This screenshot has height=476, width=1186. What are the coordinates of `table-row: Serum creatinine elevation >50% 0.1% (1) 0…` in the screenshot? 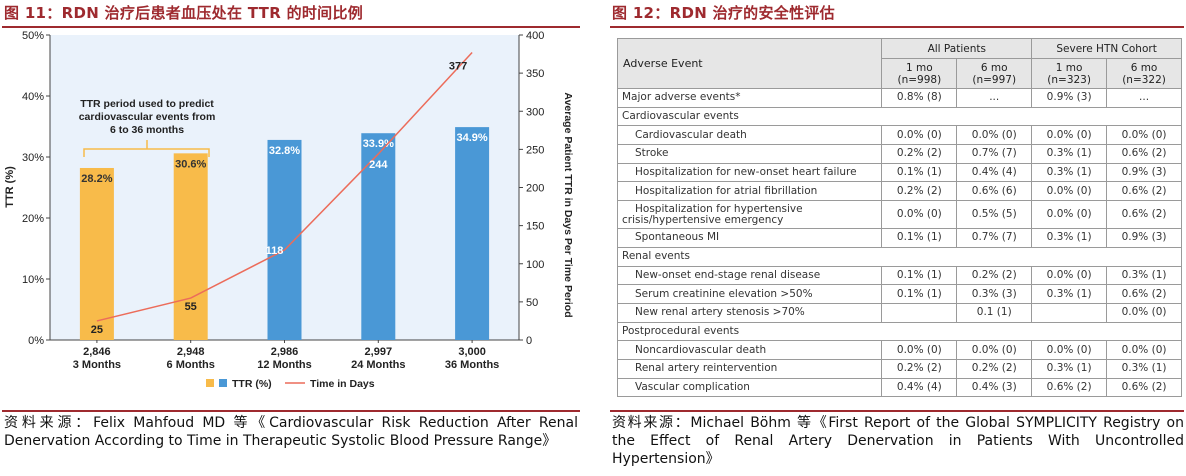 It's located at (899, 294).